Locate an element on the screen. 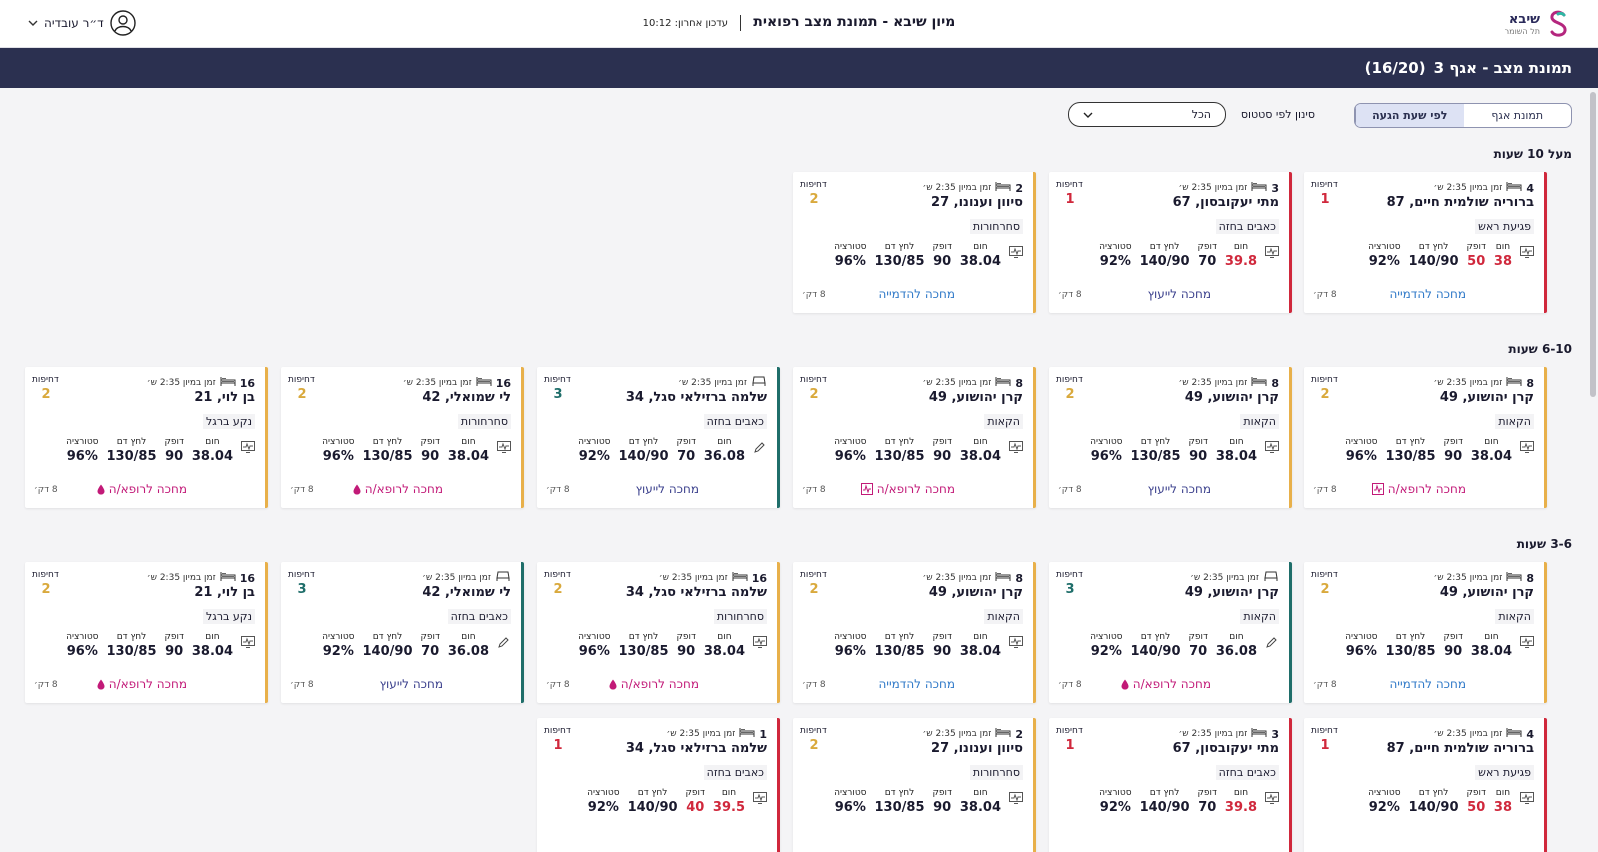 The height and width of the screenshot is (852, 1598). chief-complaint: הקאות is located at coordinates (1003, 616).